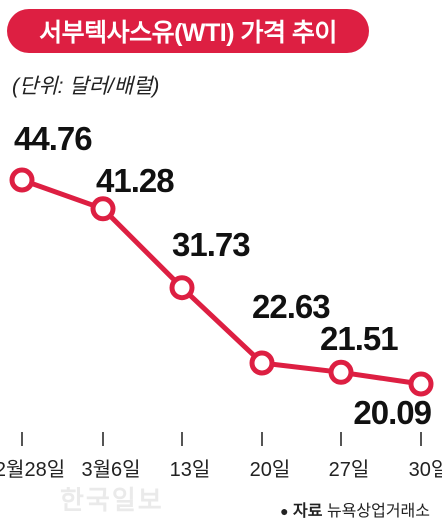  I want to click on x-tick-label-0: 2월28일, so click(32, 469).